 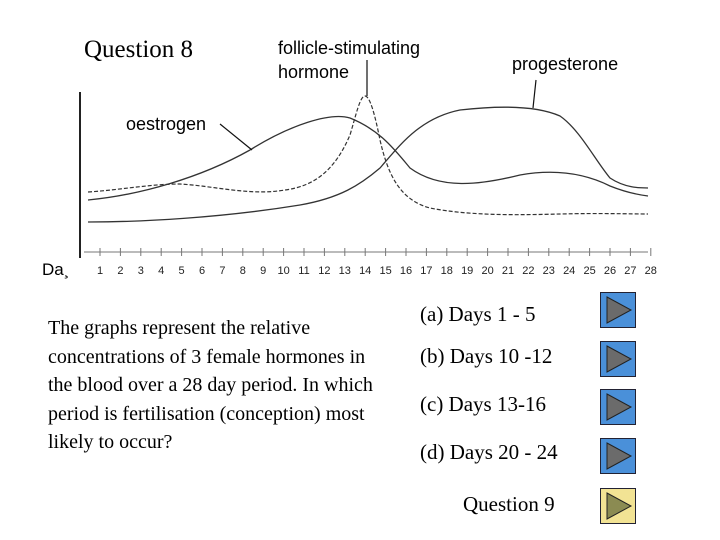 I want to click on option-c-button, so click(x=618, y=407).